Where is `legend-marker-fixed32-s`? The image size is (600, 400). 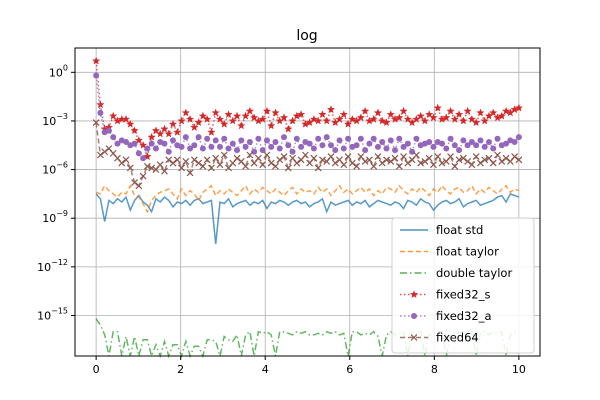
legend-marker-fixed32-s is located at coordinates (414, 294).